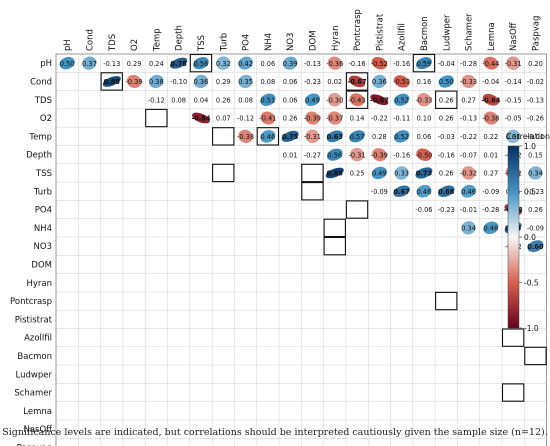  Describe the element at coordinates (247, 42) in the screenshot. I see `column-label: PO4` at that location.